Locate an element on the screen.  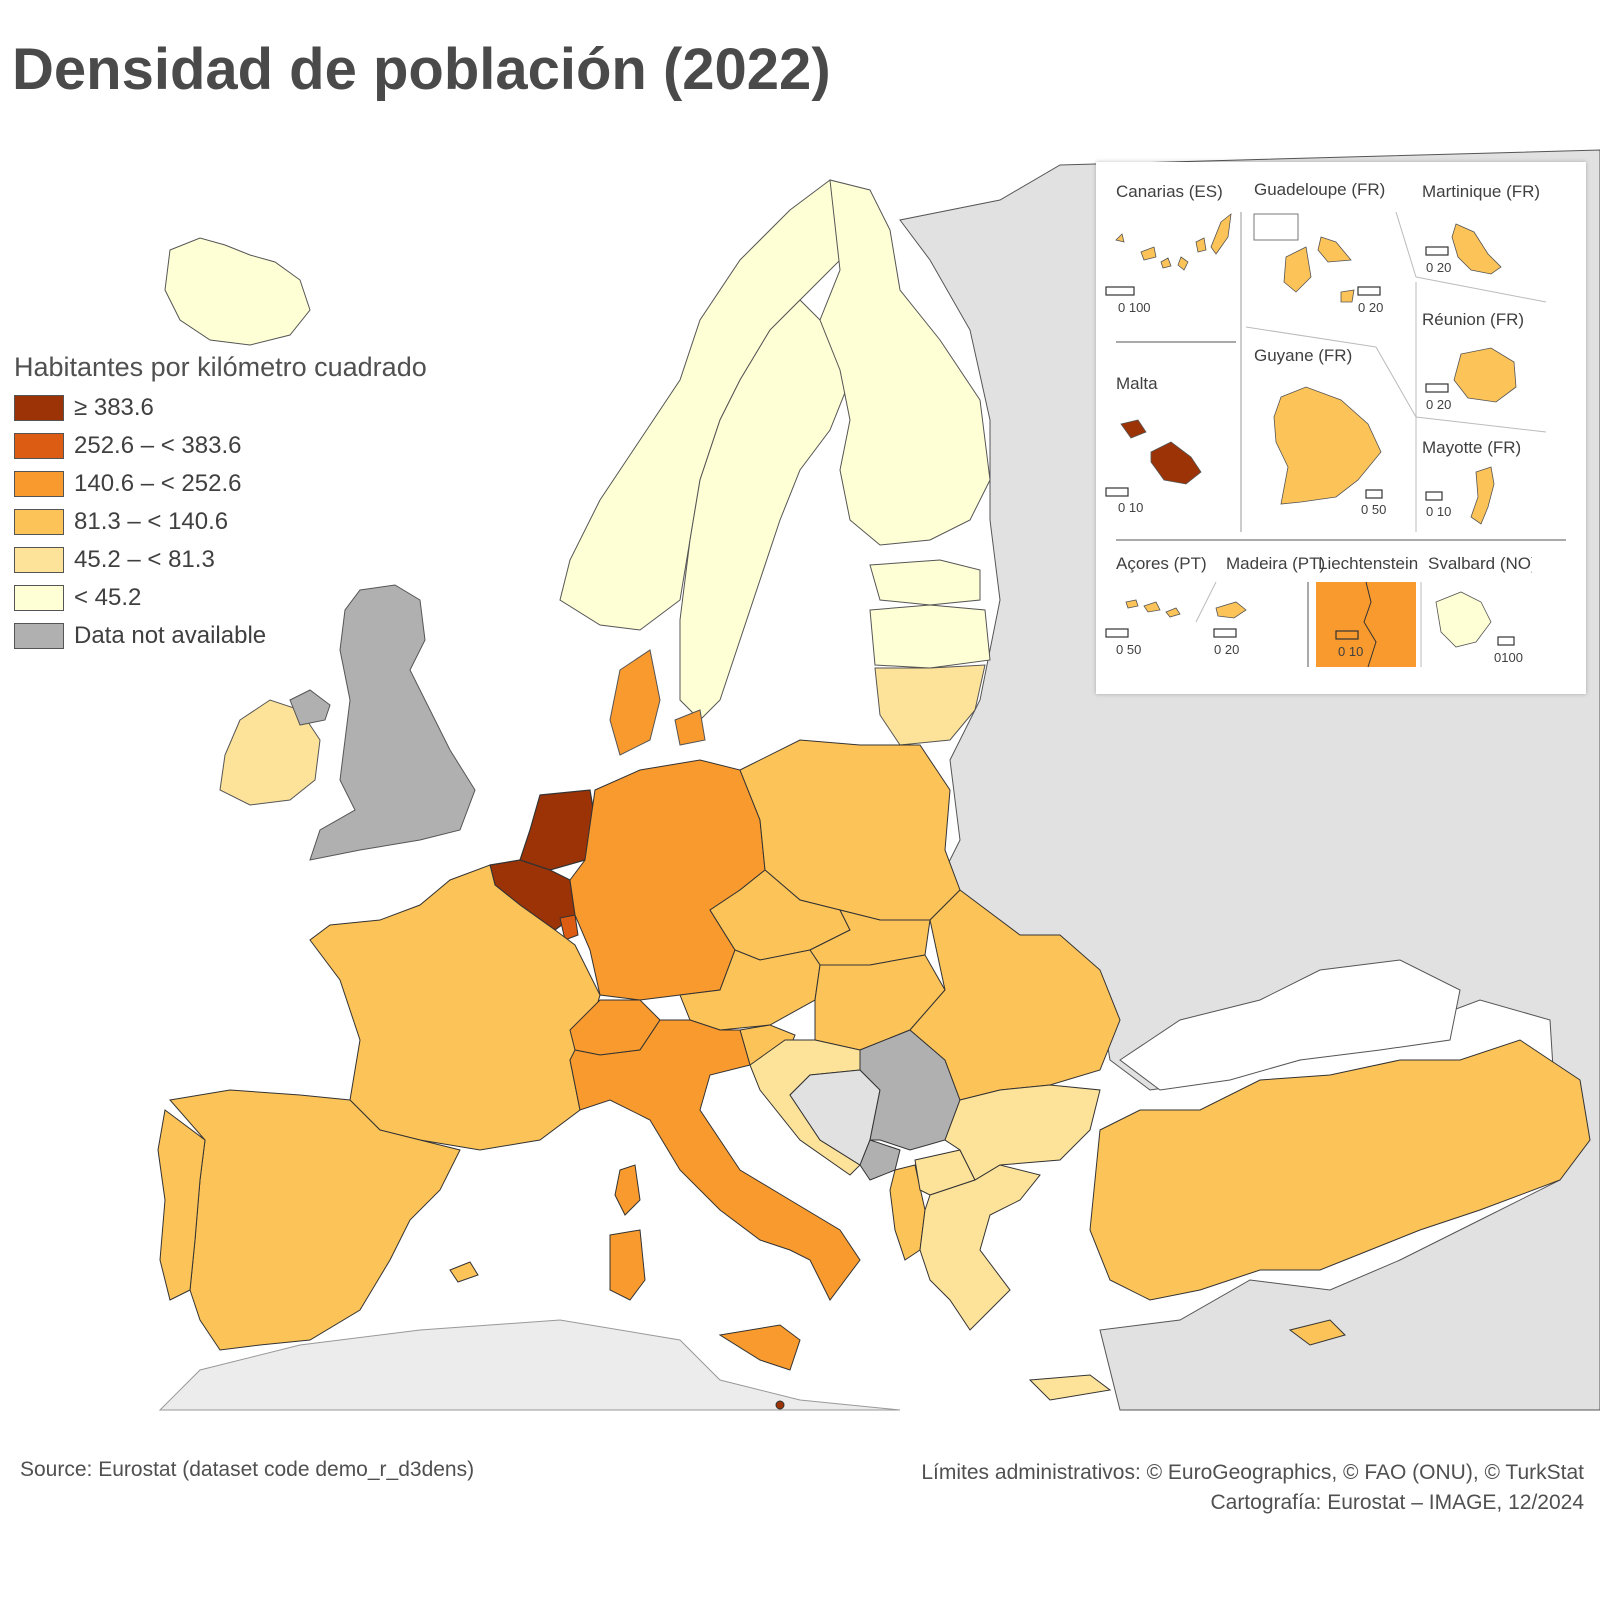
inset-title-mayotte: Mayotte (FR) is located at coordinates (1472, 447).